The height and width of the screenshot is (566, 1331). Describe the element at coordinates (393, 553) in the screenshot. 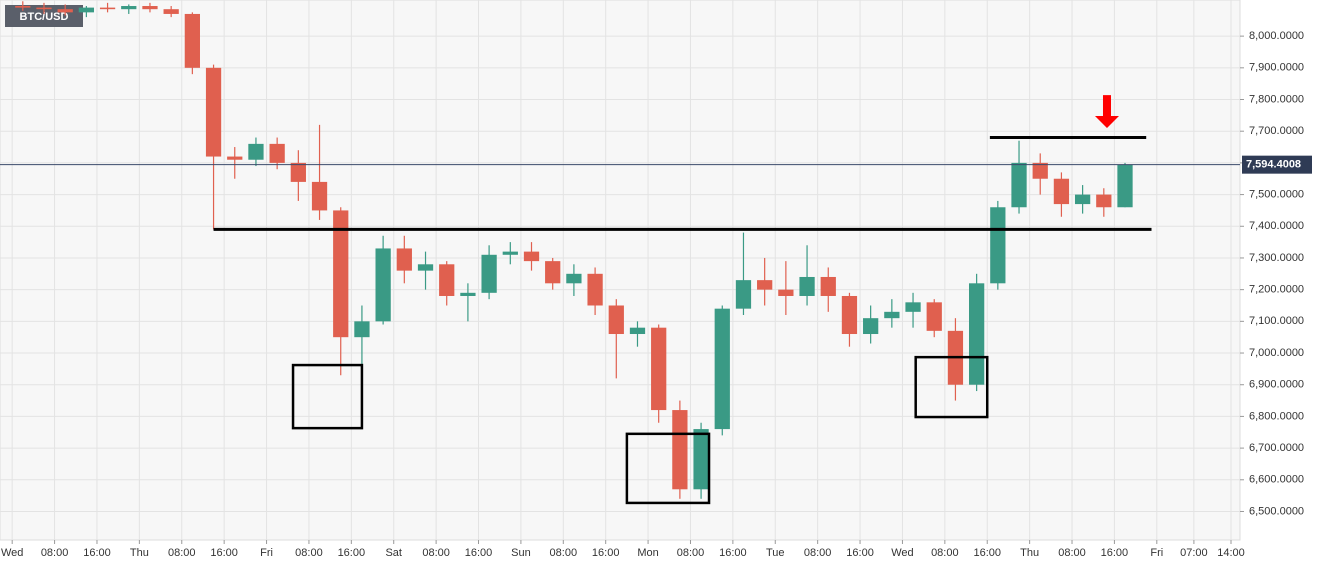

I see `x-tick-label: Sat` at that location.